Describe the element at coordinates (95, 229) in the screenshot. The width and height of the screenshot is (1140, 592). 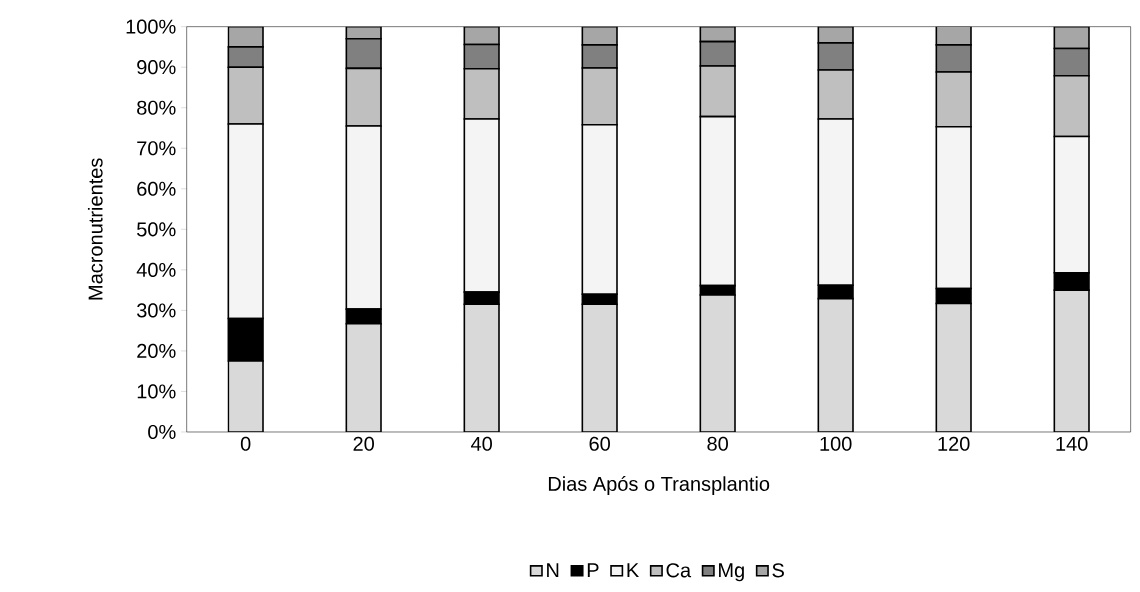
I see `y-axis-title: Macronutrientes` at that location.